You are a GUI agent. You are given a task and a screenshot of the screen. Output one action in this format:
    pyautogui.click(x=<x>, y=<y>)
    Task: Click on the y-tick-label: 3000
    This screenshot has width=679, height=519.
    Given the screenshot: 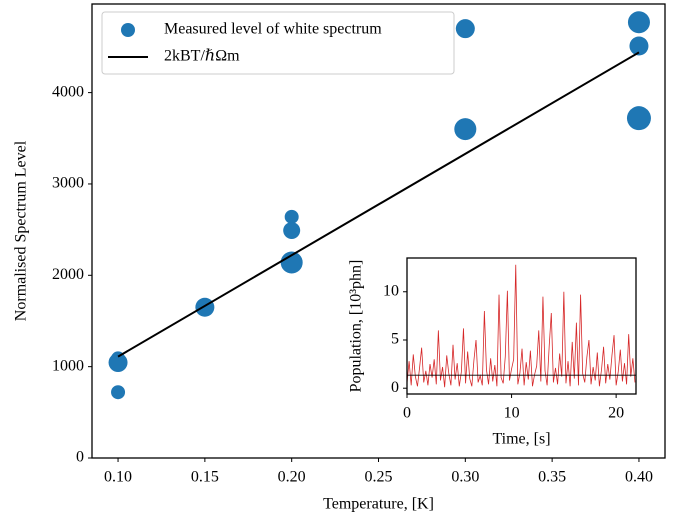 What is the action you would take?
    pyautogui.click(x=68, y=183)
    